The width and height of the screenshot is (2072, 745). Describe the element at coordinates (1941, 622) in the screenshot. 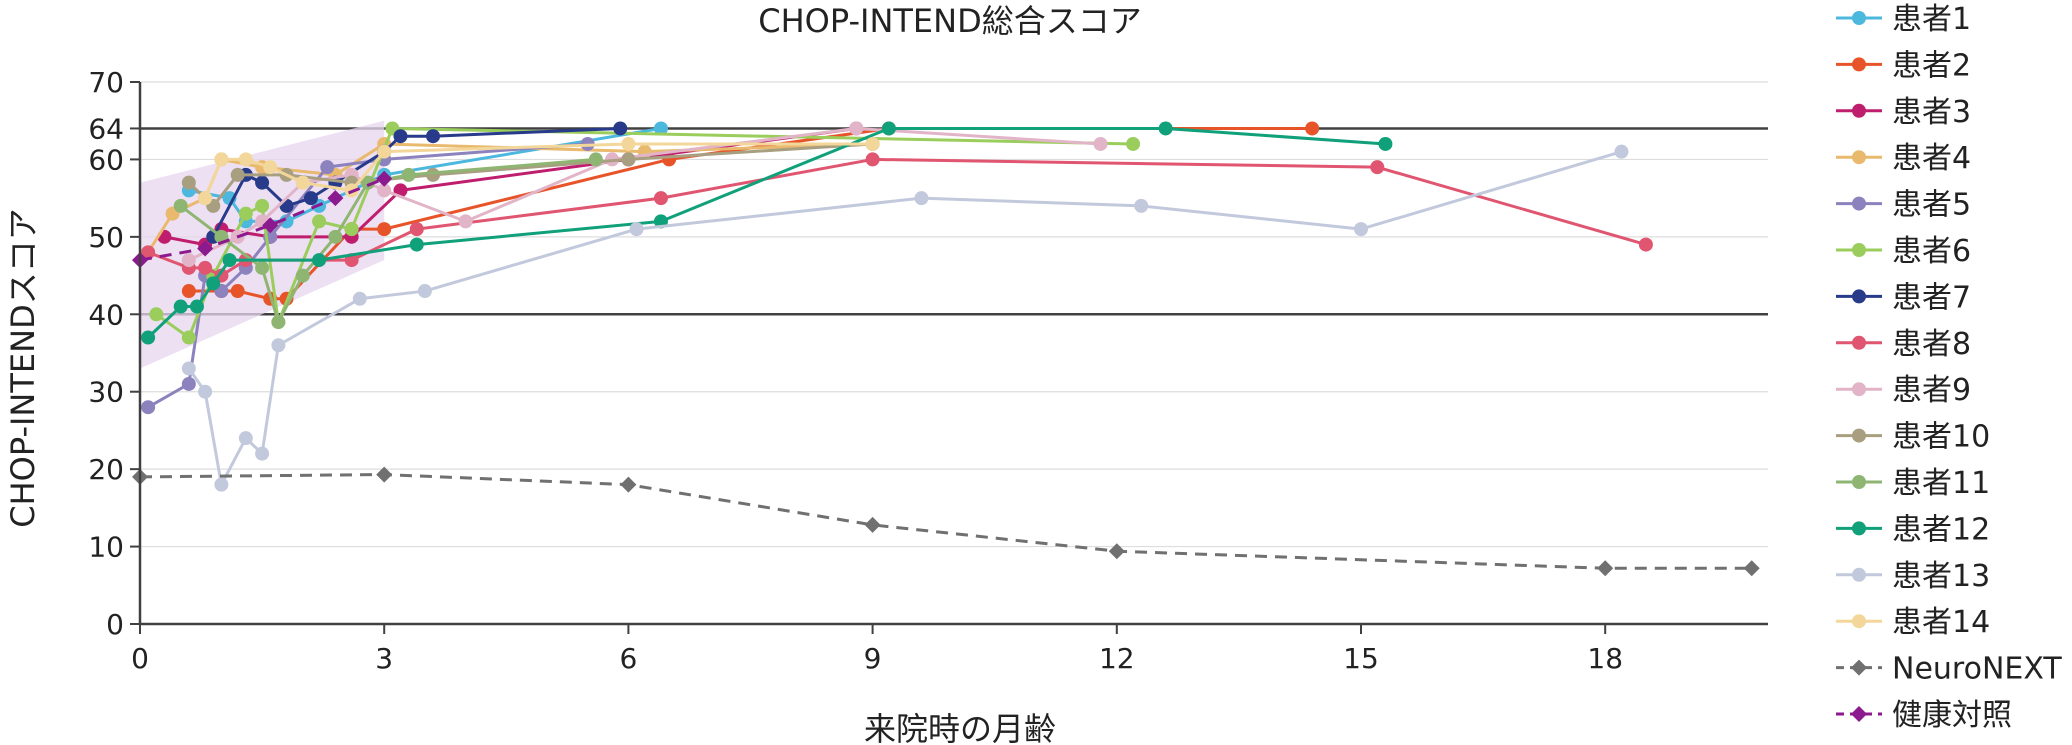

I see `legend-label: 患者14` at that location.